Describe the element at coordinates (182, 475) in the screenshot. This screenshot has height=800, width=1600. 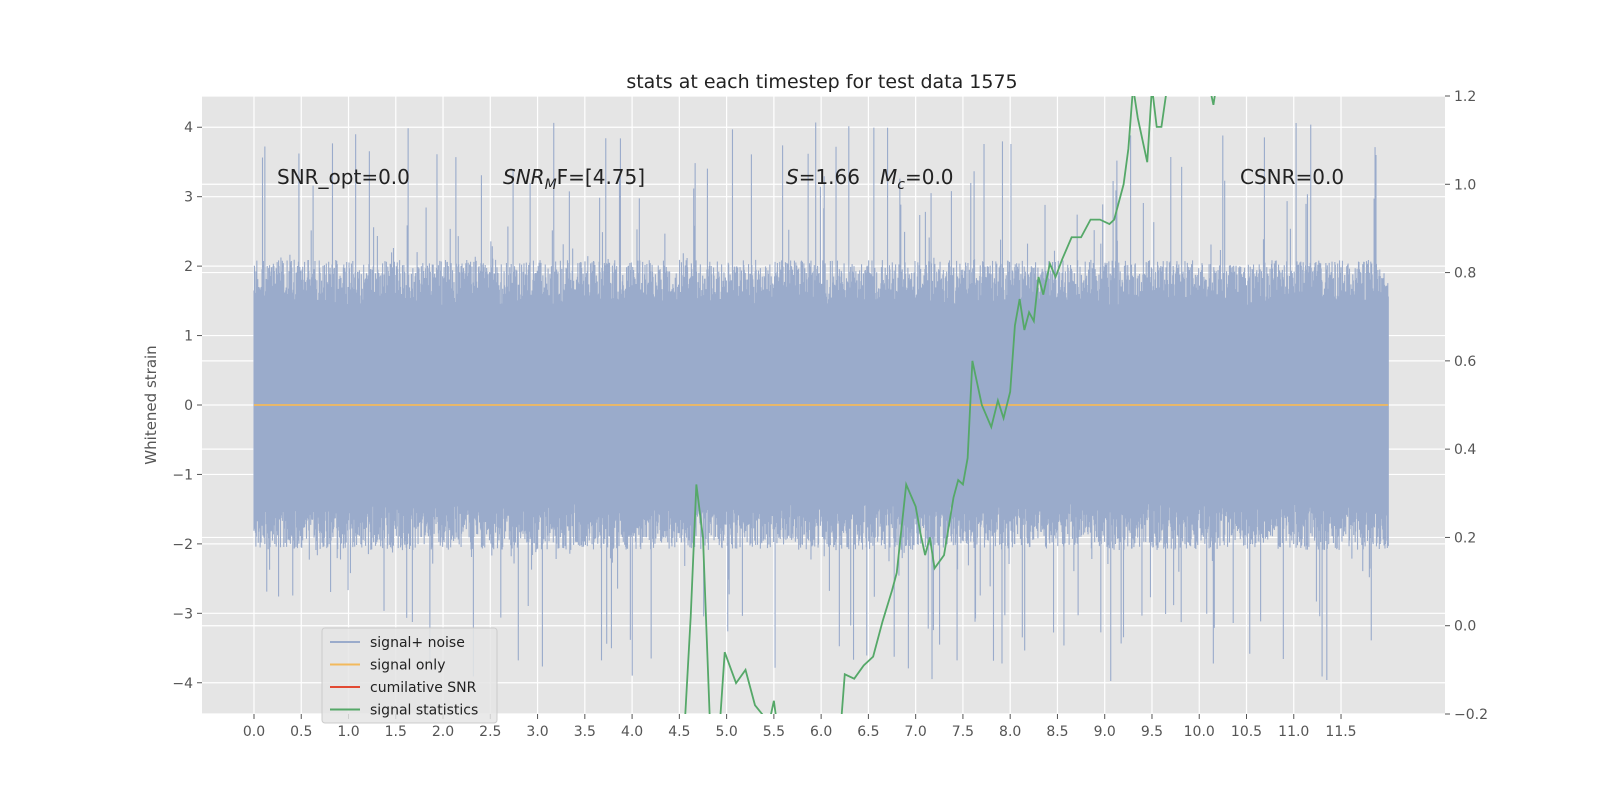
I see `y-tick-label-5: −1` at that location.